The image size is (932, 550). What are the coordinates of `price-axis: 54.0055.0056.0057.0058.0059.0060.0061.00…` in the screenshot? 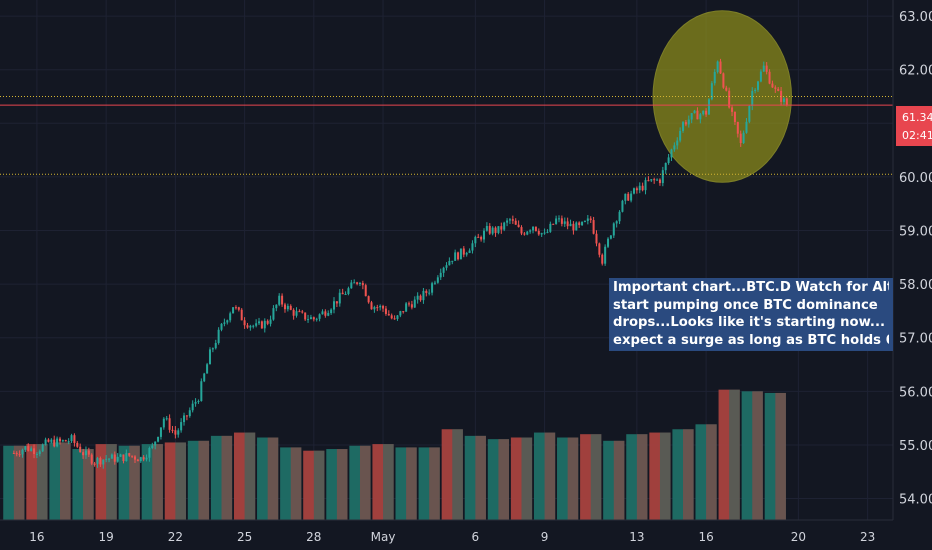 It's located at (915, 258).